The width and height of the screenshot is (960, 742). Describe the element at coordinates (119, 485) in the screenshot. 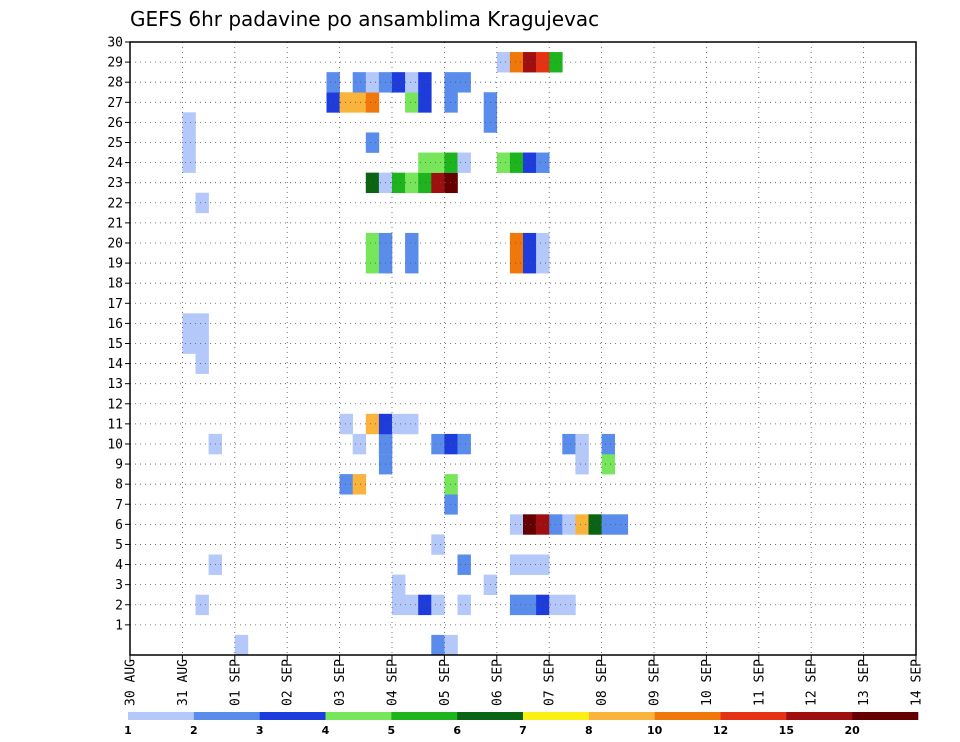

I see `y-tick-label: 8` at that location.